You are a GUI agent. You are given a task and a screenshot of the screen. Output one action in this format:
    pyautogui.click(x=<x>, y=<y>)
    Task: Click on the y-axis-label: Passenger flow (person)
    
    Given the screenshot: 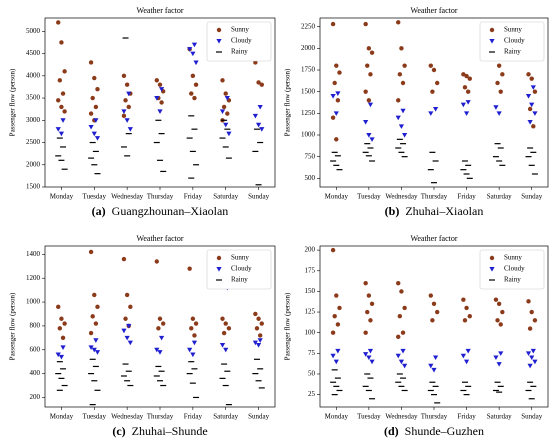 What is the action you would take?
    pyautogui.click(x=13, y=326)
    